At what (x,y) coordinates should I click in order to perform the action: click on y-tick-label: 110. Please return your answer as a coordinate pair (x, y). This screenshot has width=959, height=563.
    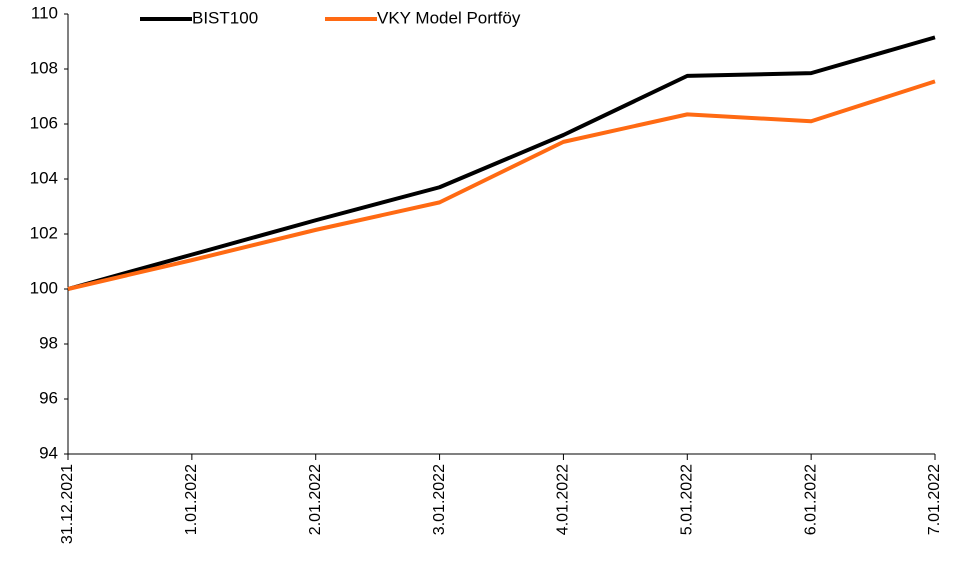
    Looking at the image, I should click on (44, 12).